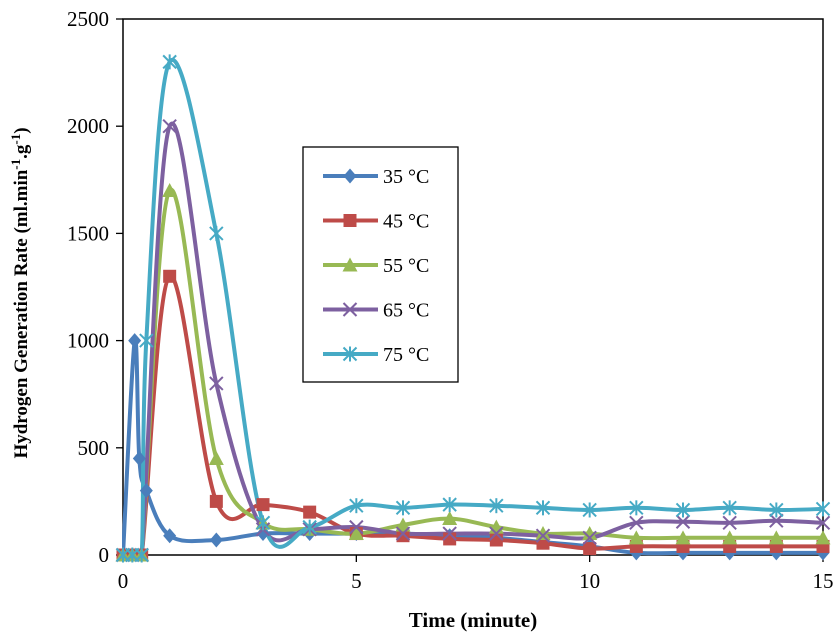 This screenshot has height=642, width=833. I want to click on legend-label: 45 °C, so click(406, 222).